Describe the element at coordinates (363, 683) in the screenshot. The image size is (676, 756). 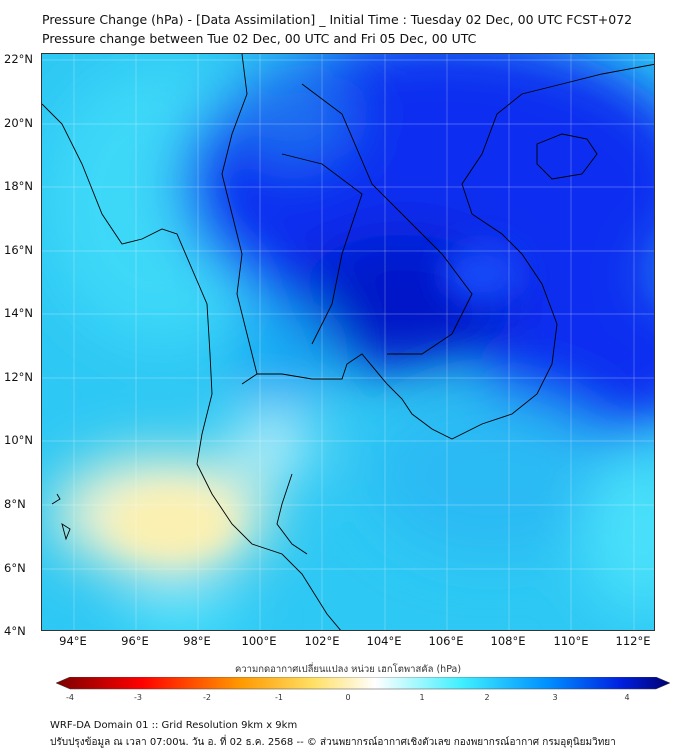
I see `colorbar` at that location.